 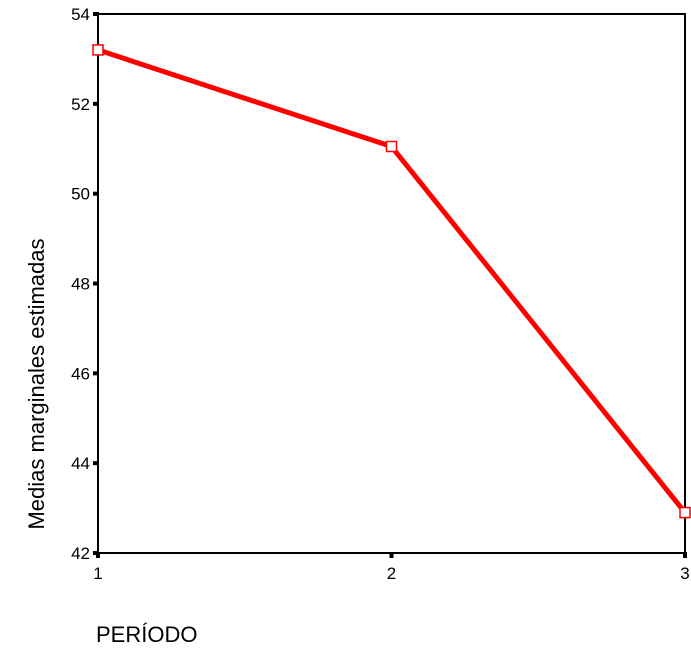 I want to click on x-tick-label: 3, so click(x=684, y=573).